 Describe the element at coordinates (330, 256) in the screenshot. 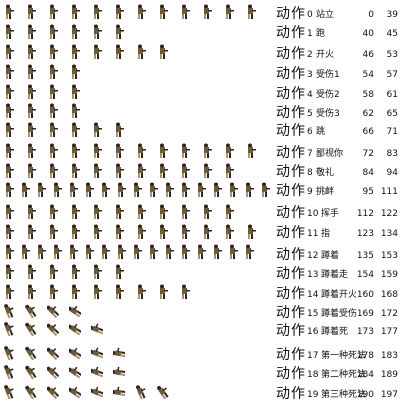

I see `action-name: 蹲着` at that location.